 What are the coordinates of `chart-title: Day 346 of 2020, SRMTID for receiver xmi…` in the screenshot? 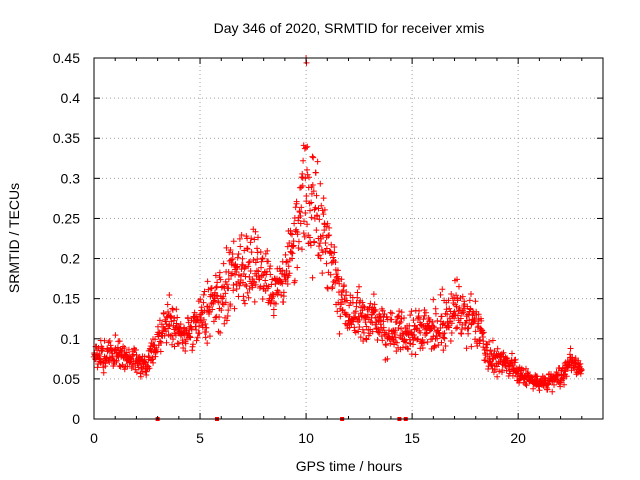 It's located at (349, 28).